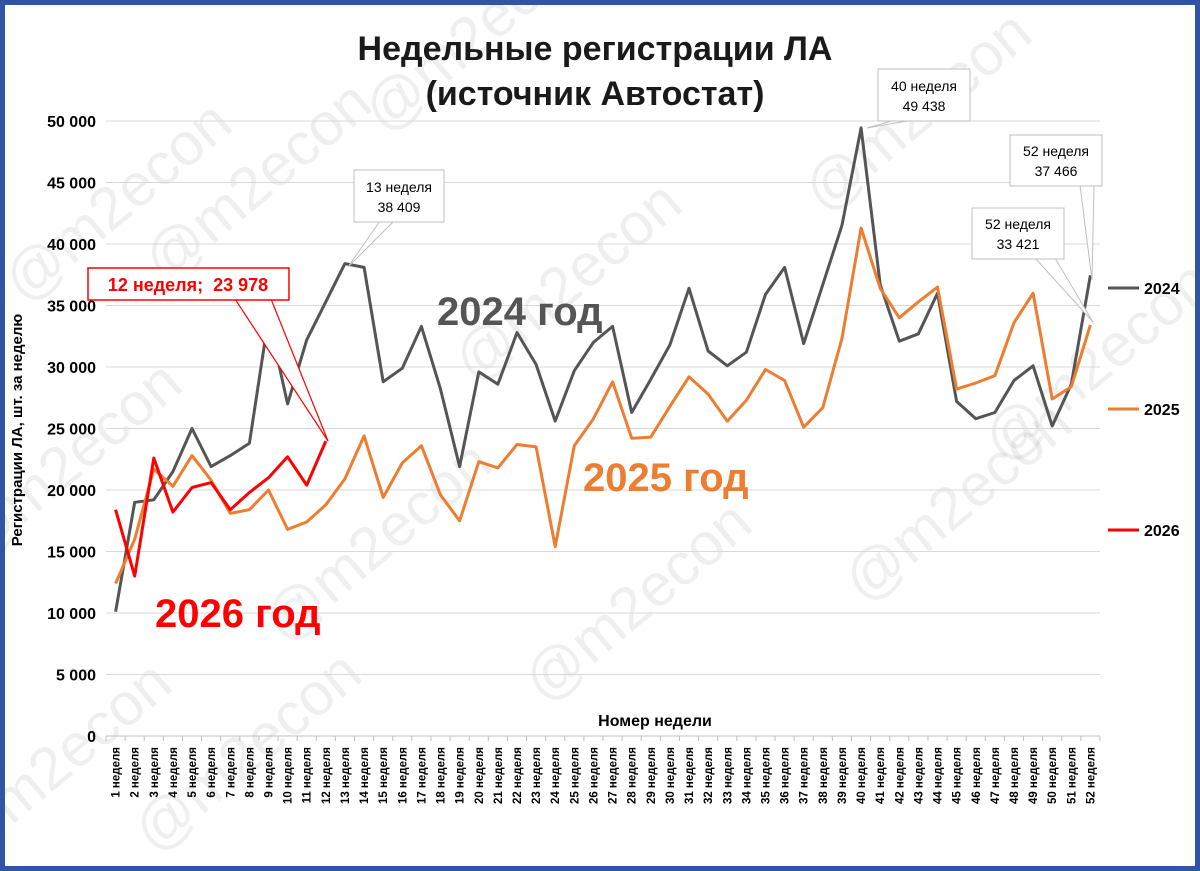  What do you see at coordinates (480, 775) in the screenshot?
I see `x-tick-label: 20 неделя` at bounding box center [480, 775].